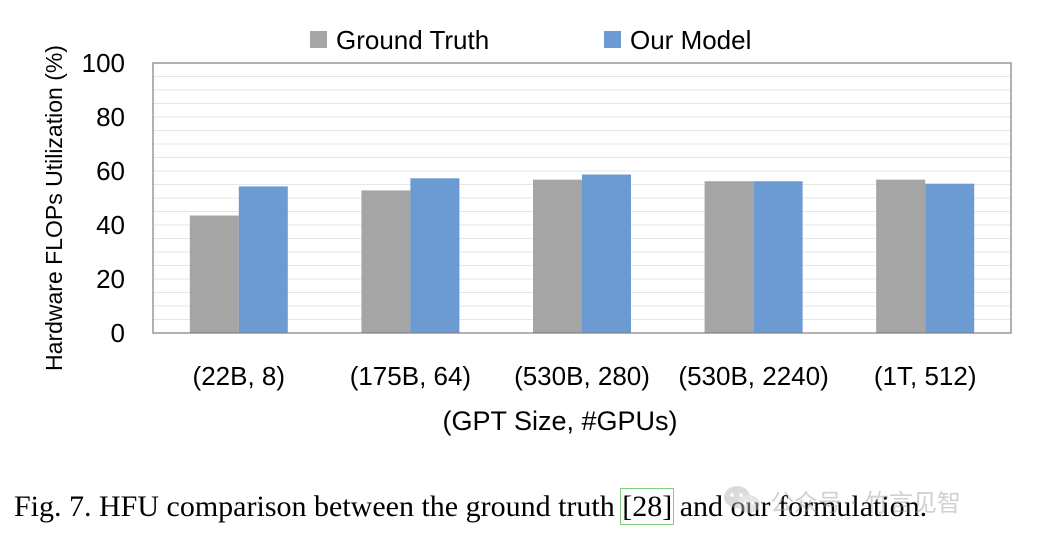 Image resolution: width=1040 pixels, height=540 pixels. Describe the element at coordinates (742, 499) in the screenshot. I see `wechat-icon` at that location.